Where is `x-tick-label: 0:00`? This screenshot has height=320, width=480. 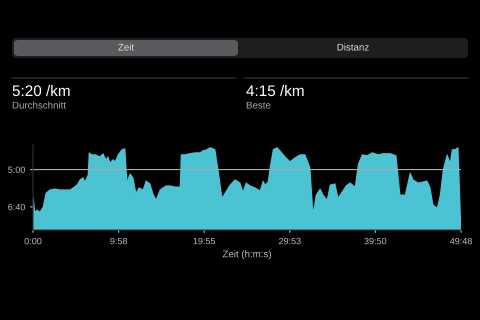 x-tick-label: 0:00 is located at coordinates (33, 241).